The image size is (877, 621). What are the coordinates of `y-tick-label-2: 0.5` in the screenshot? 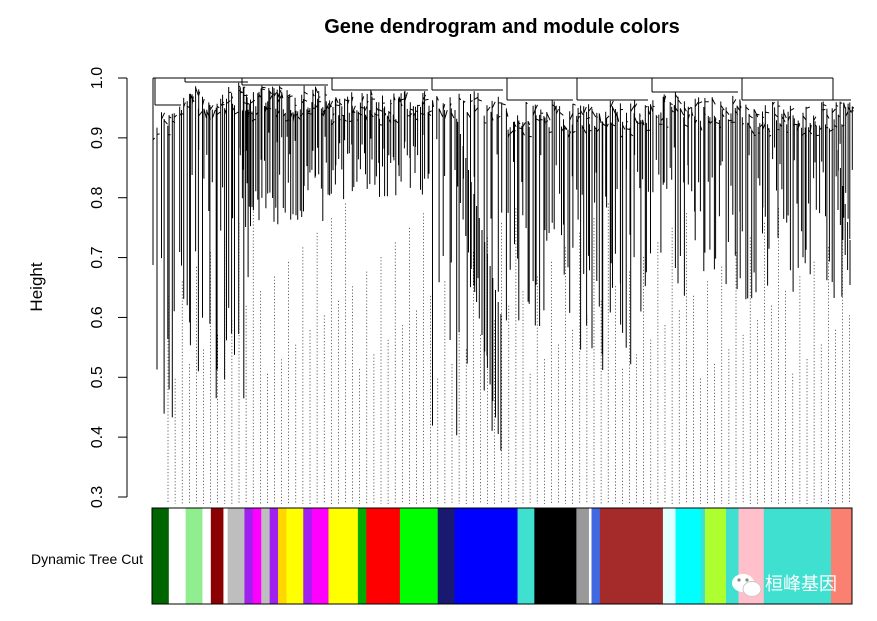 It's located at (97, 377).